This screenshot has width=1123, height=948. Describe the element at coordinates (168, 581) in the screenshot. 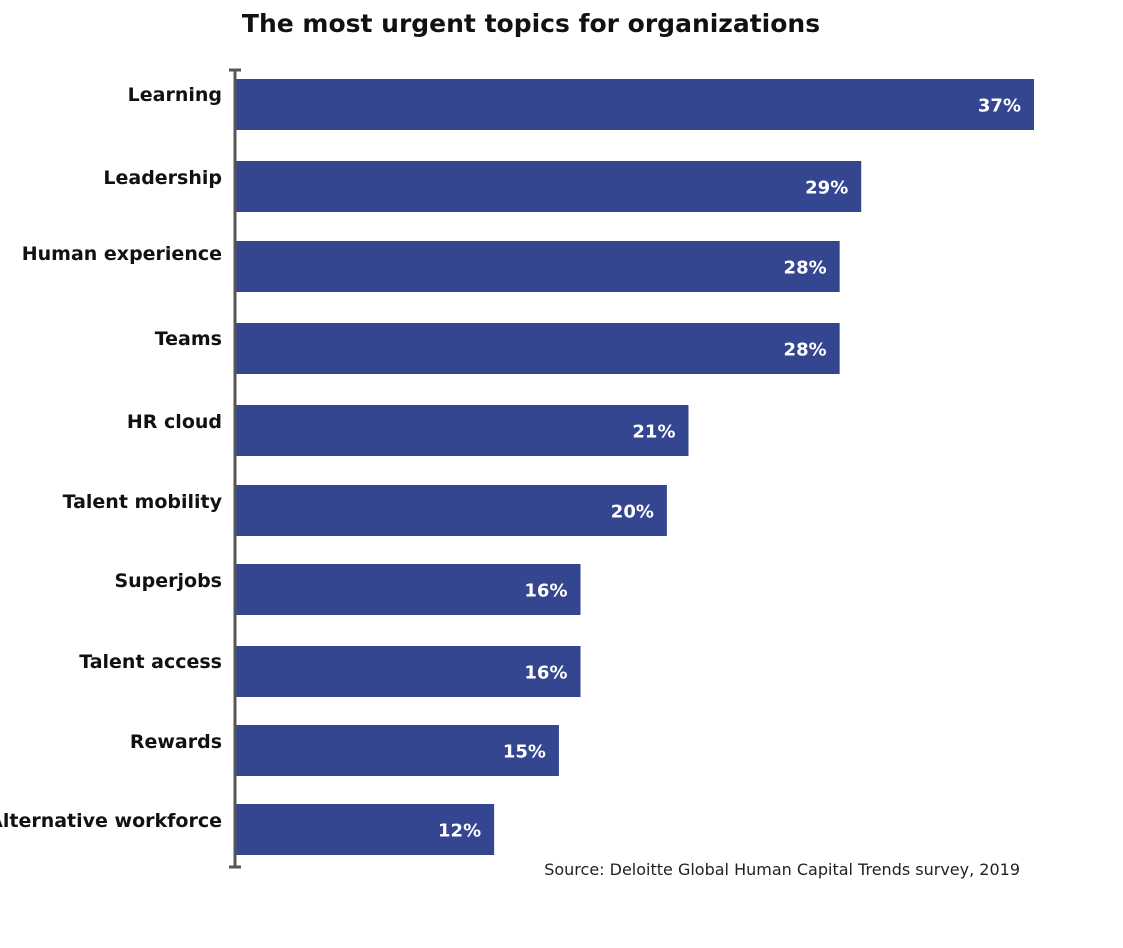

I see `category-label: Superjobs` at that location.